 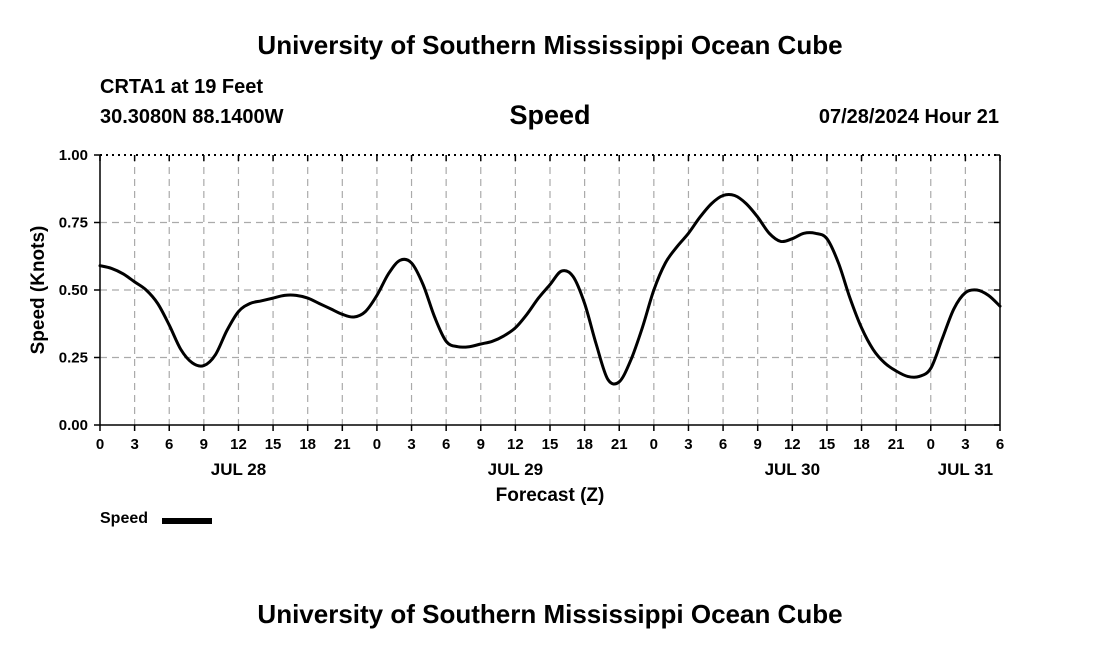 I want to click on station-label: CRTA1 at 19 Feet, so click(x=182, y=87).